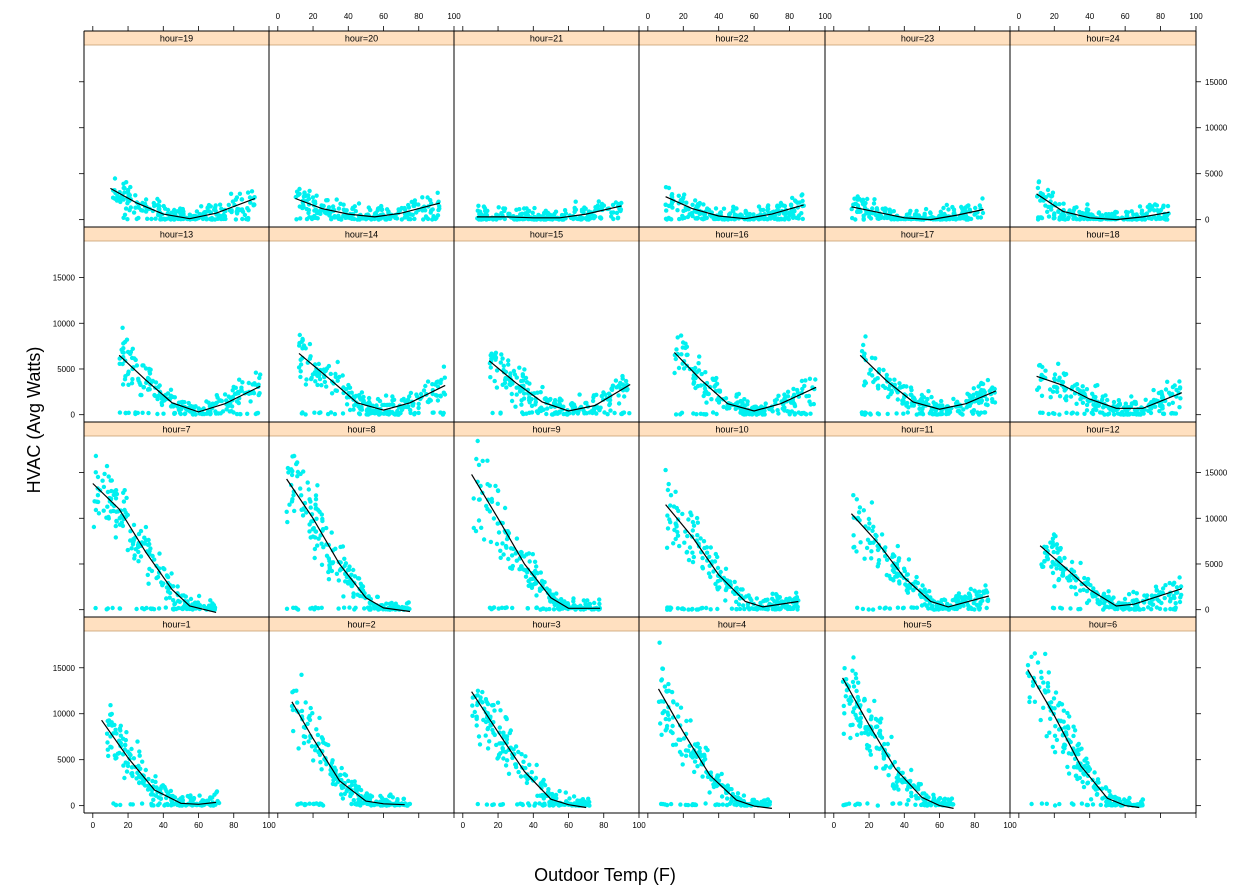 Image resolution: width=1234 pixels, height=892 pixels. What do you see at coordinates (176, 517) in the screenshot?
I see `panel-hour-7: hour=7` at bounding box center [176, 517].